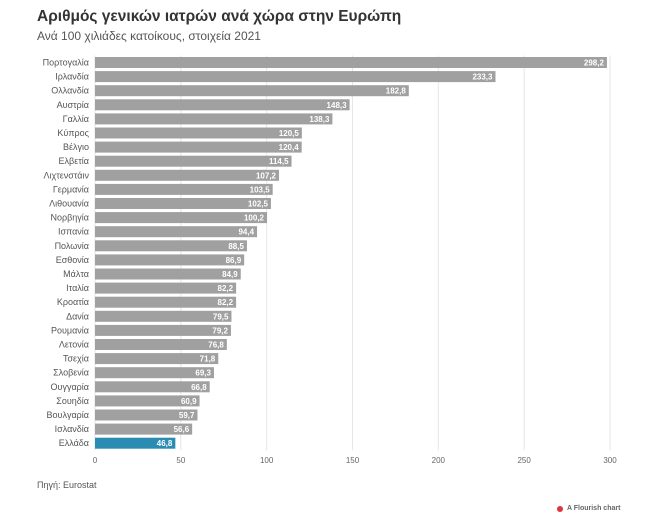 The width and height of the screenshot is (661, 529). Describe the element at coordinates (67, 485) in the screenshot. I see `source-note: Πηγή: Eurostat` at that location.